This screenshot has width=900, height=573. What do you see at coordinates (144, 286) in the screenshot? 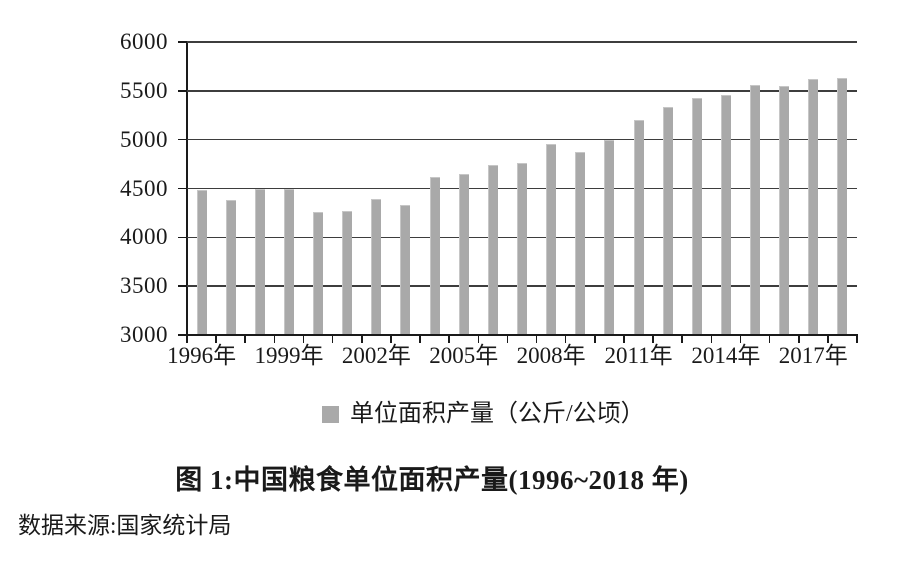
I see `y-axis-tick-label-3500: 3500` at bounding box center [144, 286].